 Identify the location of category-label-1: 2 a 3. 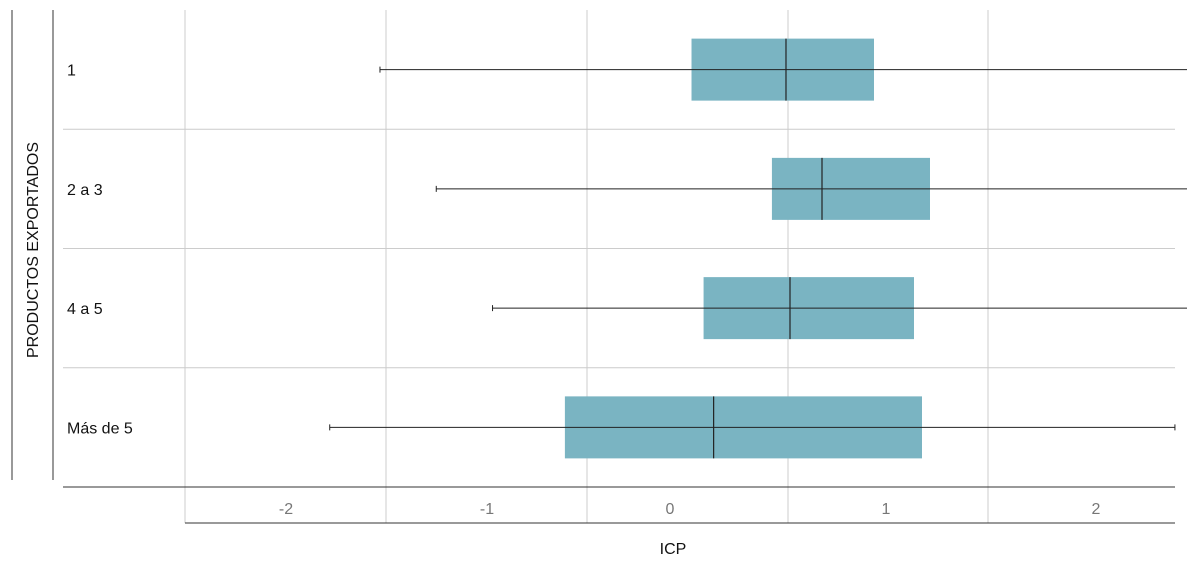
(85, 190).